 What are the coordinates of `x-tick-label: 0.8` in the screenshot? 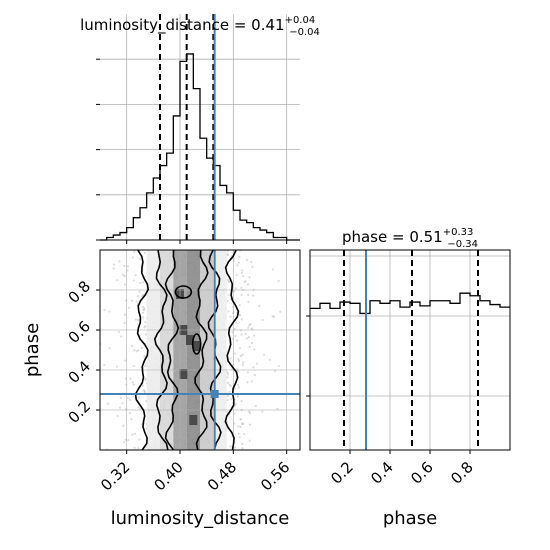 It's located at (462, 473).